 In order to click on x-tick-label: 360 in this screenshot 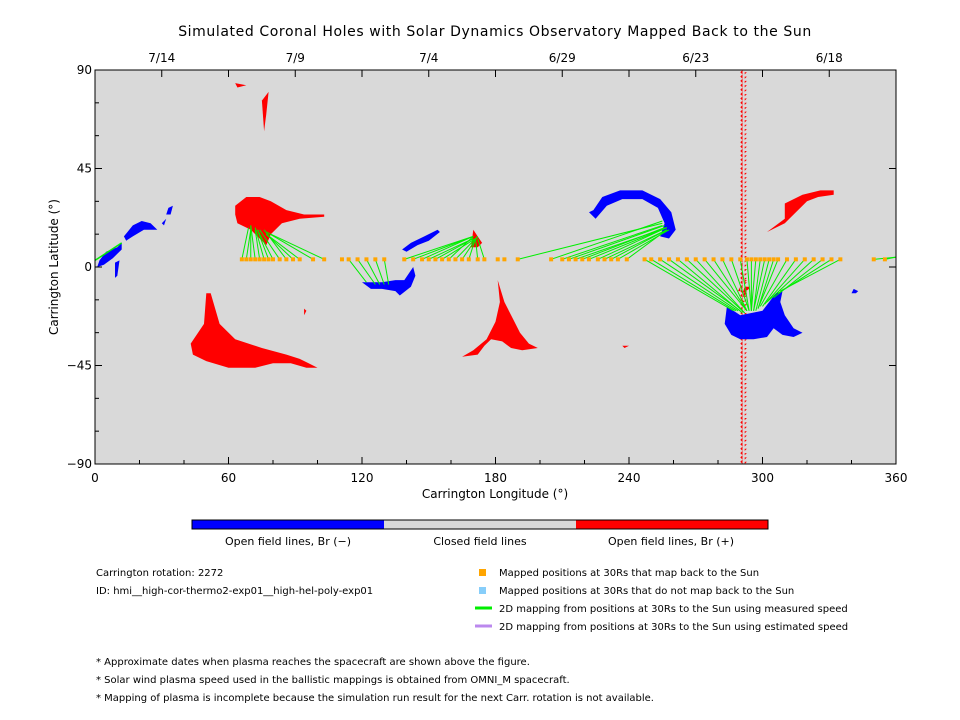, I will do `click(896, 478)`.